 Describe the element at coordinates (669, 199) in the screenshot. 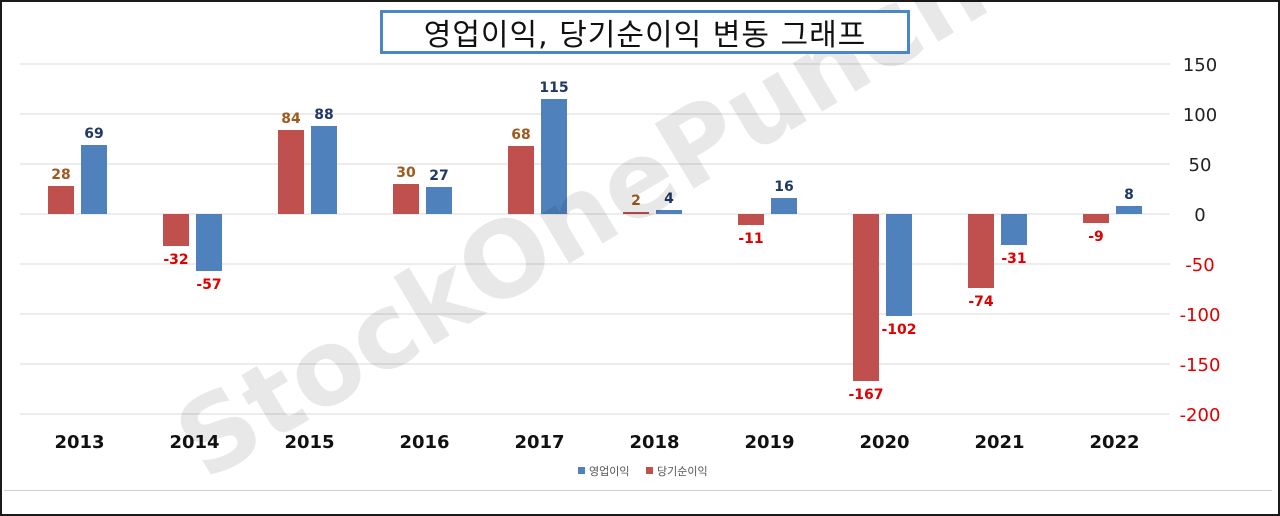

I see `data-label: 4` at that location.